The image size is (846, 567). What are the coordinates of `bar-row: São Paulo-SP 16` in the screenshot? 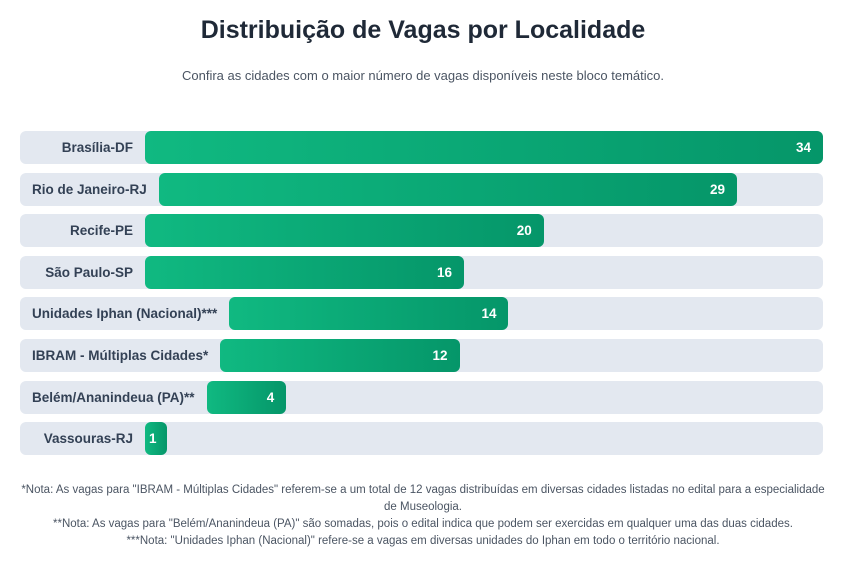 It's located at (421, 272).